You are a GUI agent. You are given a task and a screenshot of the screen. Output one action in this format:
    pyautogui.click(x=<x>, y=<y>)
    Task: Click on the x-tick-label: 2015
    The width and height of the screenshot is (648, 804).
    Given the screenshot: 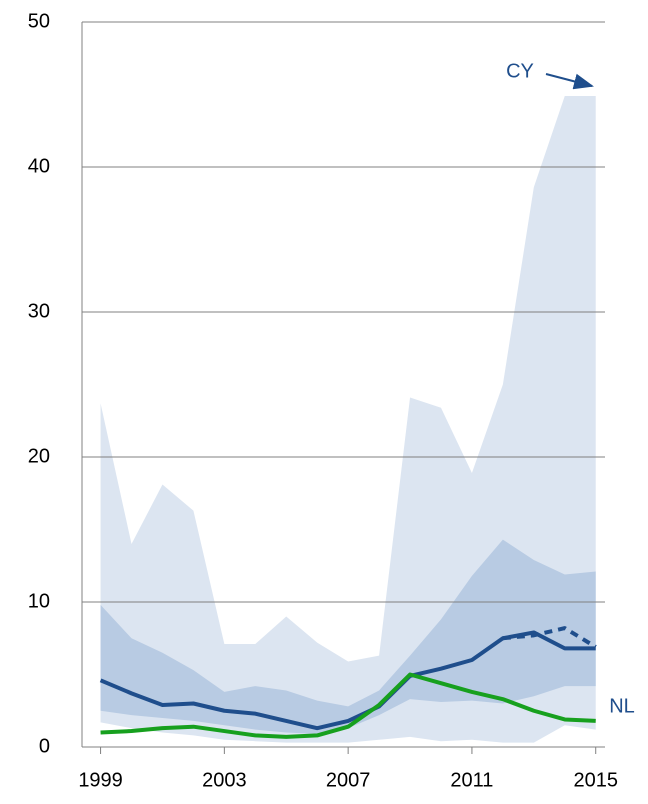 What is the action you would take?
    pyautogui.click(x=595, y=780)
    